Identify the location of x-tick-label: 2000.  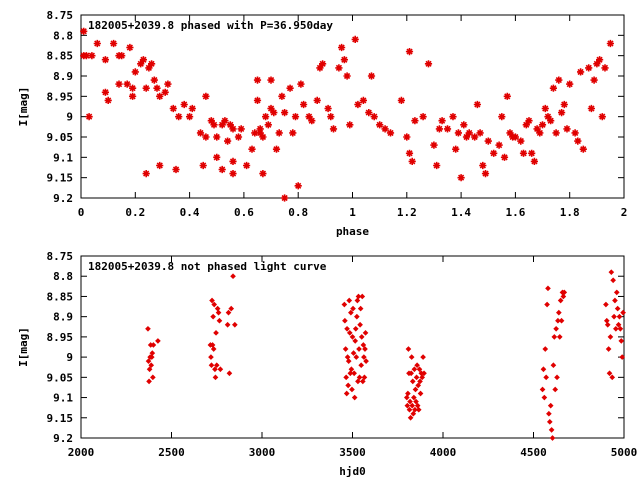
(81, 452).